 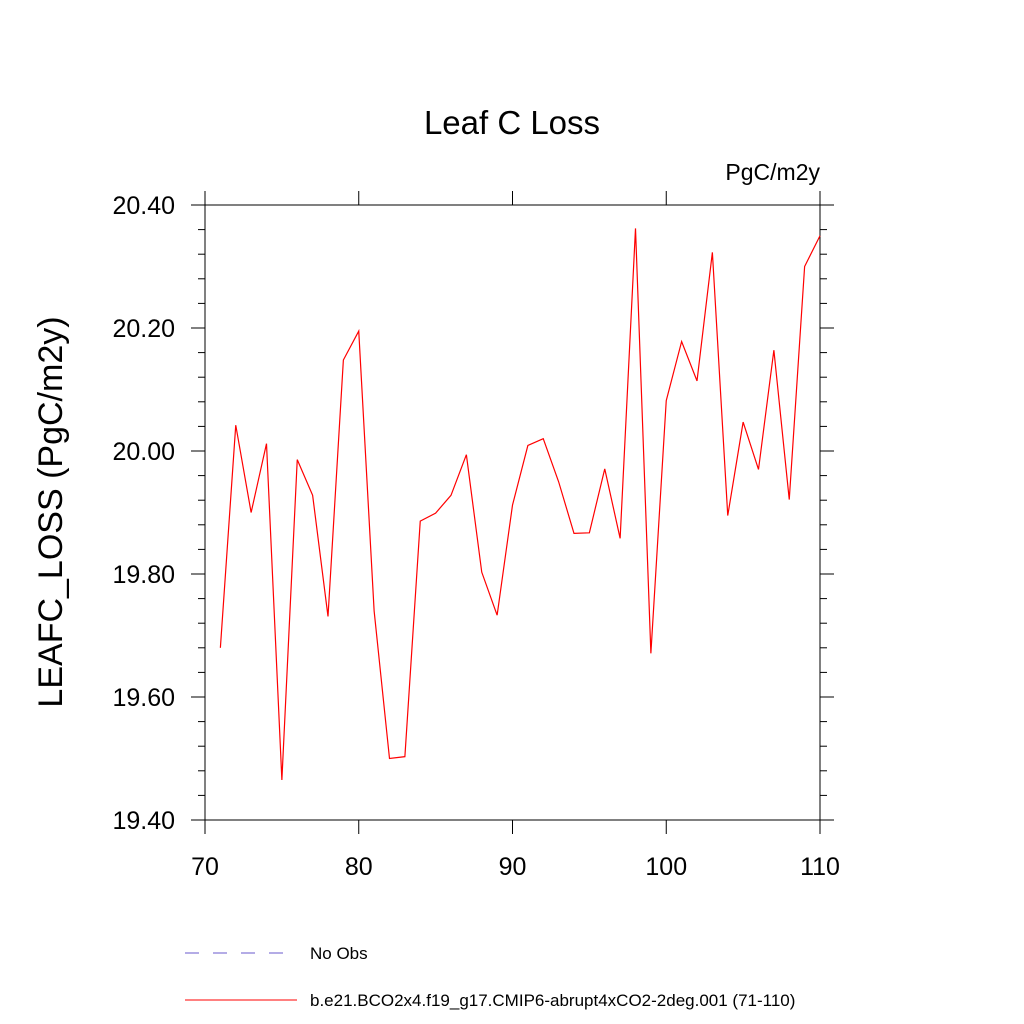 I want to click on x-tick-label: 100, so click(x=666, y=867).